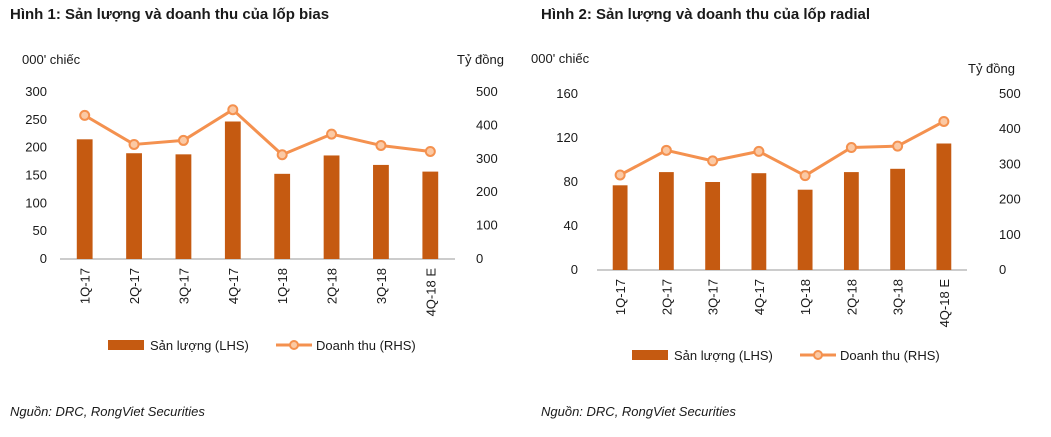 The height and width of the screenshot is (437, 1051). What do you see at coordinates (36, 175) in the screenshot?
I see `left-tick-label: 150` at bounding box center [36, 175].